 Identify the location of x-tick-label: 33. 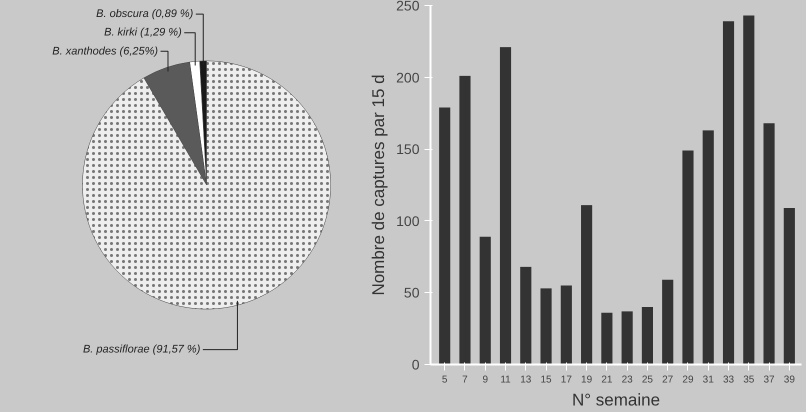
(728, 380).